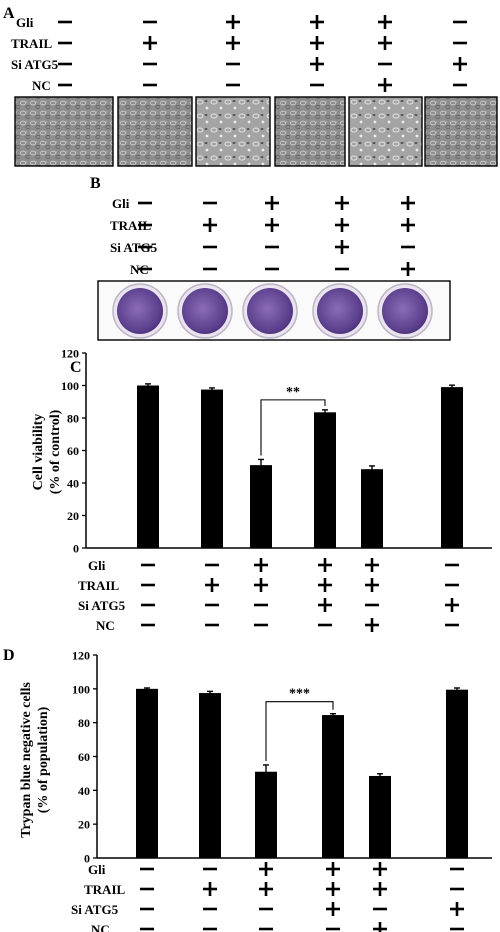  Describe the element at coordinates (9, 655) in the screenshot. I see `panel-d-letter: D` at that location.